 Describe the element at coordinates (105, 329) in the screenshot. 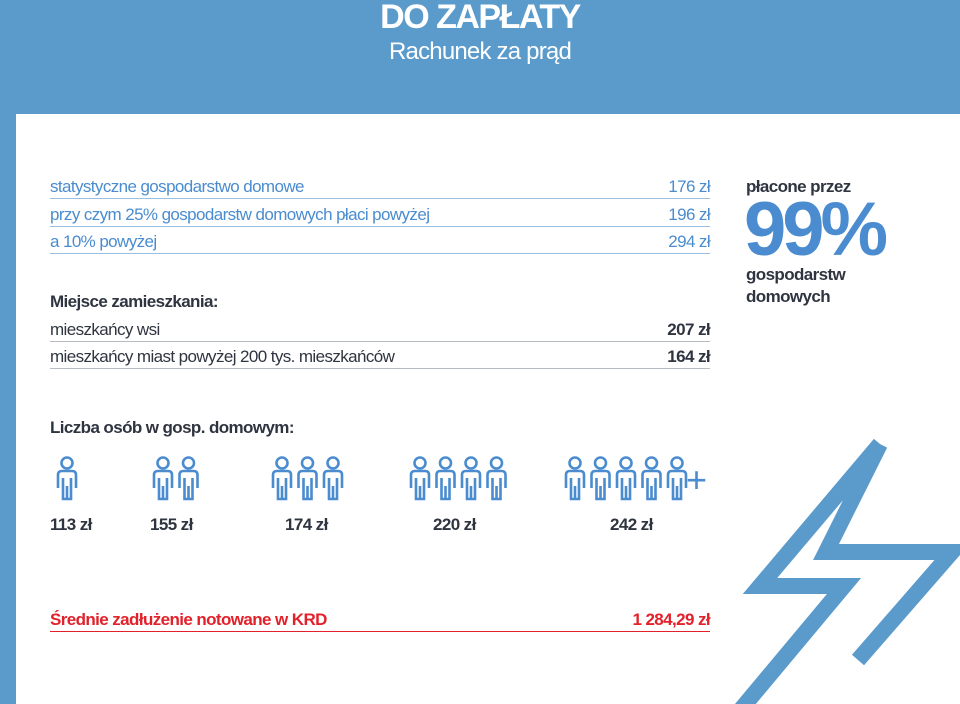

I see `residence-label: mieszkańcy wsi` at that location.